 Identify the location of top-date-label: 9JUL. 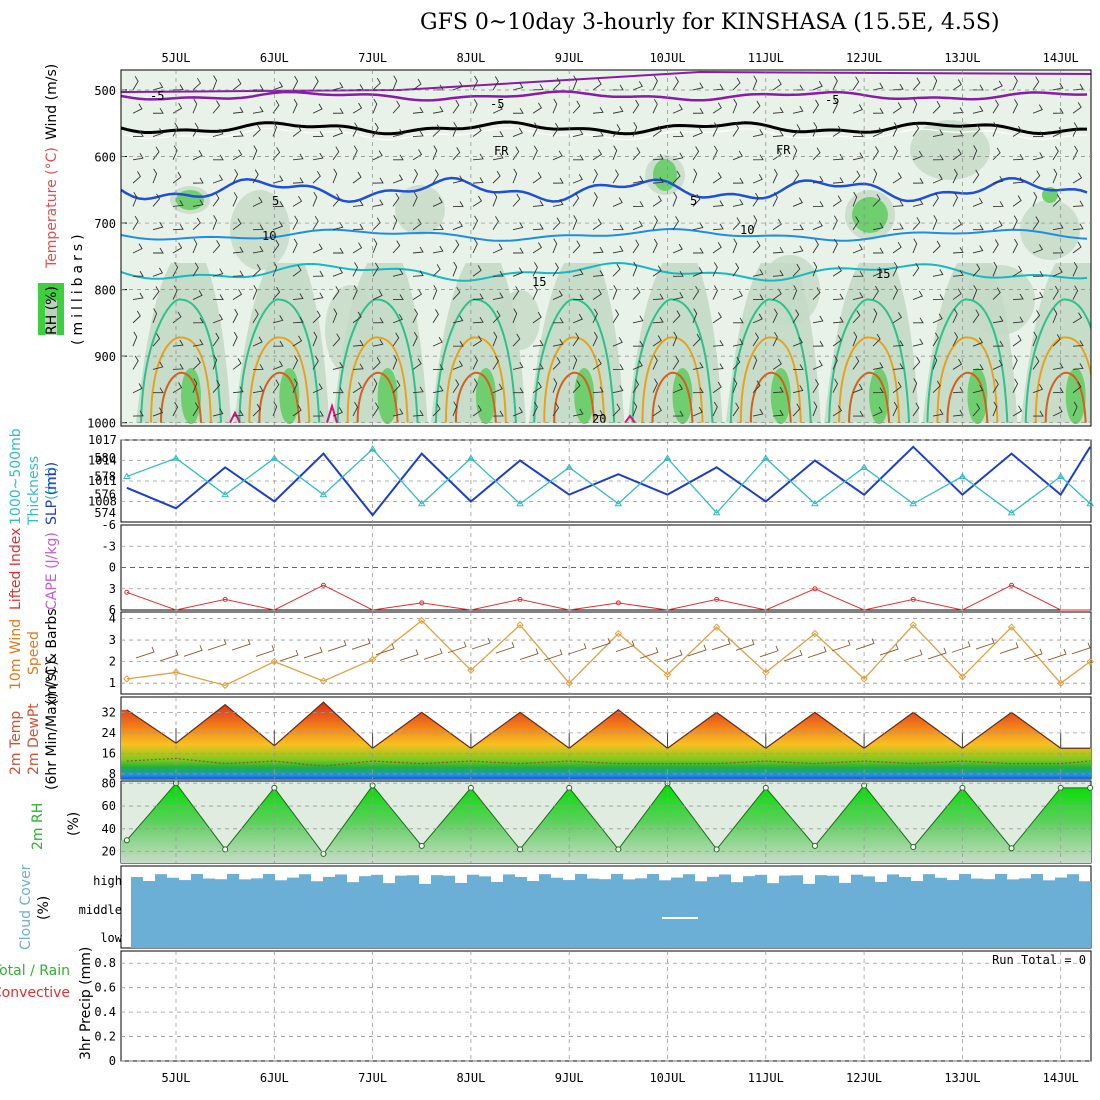
(569, 58).